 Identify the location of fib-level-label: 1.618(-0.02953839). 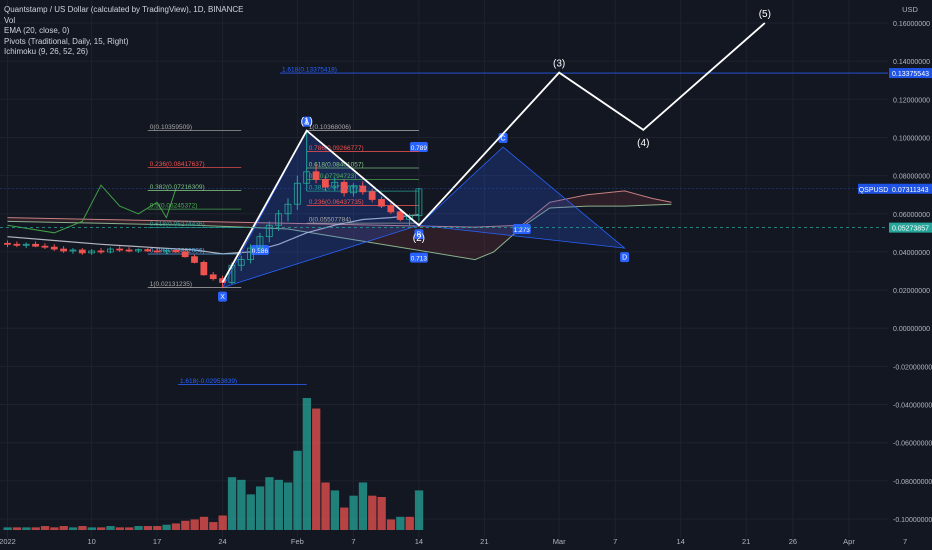
(208, 381).